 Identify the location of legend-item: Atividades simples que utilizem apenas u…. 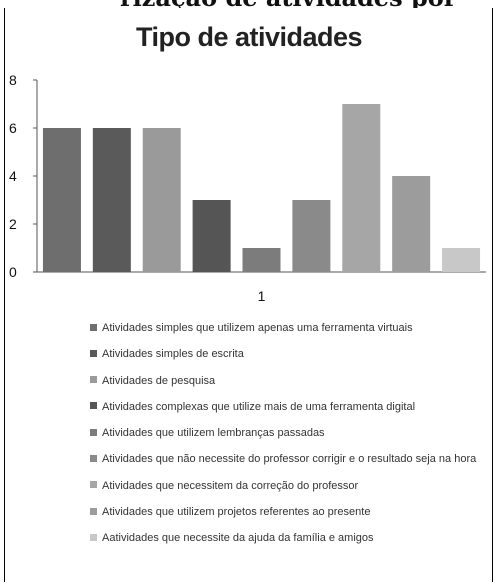
(280, 328).